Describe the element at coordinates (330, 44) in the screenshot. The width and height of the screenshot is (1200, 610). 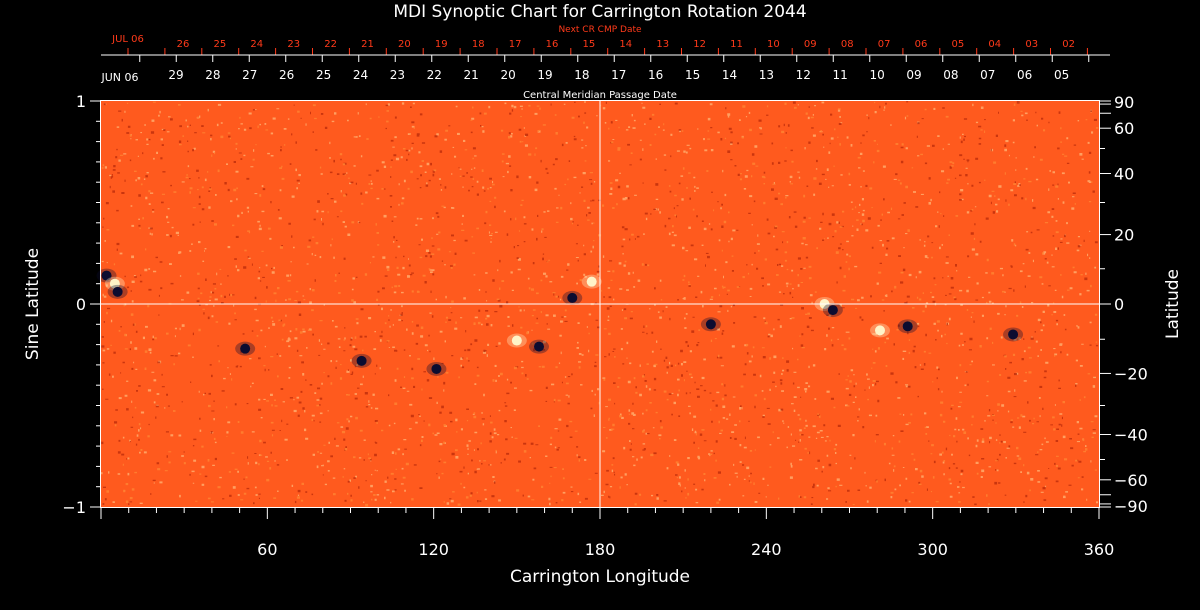
I see `next-cmp-date-label: 22` at that location.